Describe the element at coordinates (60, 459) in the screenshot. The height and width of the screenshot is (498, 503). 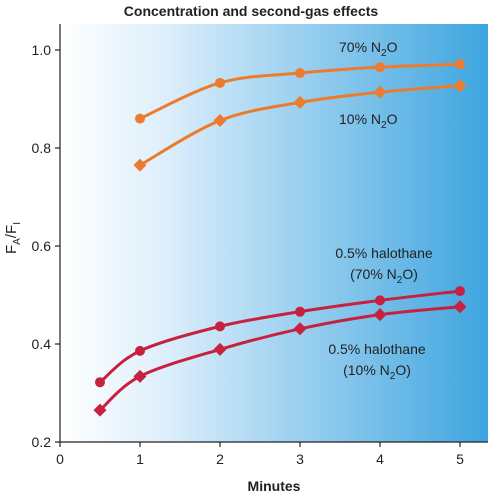
I see `x-tick-label: 0` at that location.